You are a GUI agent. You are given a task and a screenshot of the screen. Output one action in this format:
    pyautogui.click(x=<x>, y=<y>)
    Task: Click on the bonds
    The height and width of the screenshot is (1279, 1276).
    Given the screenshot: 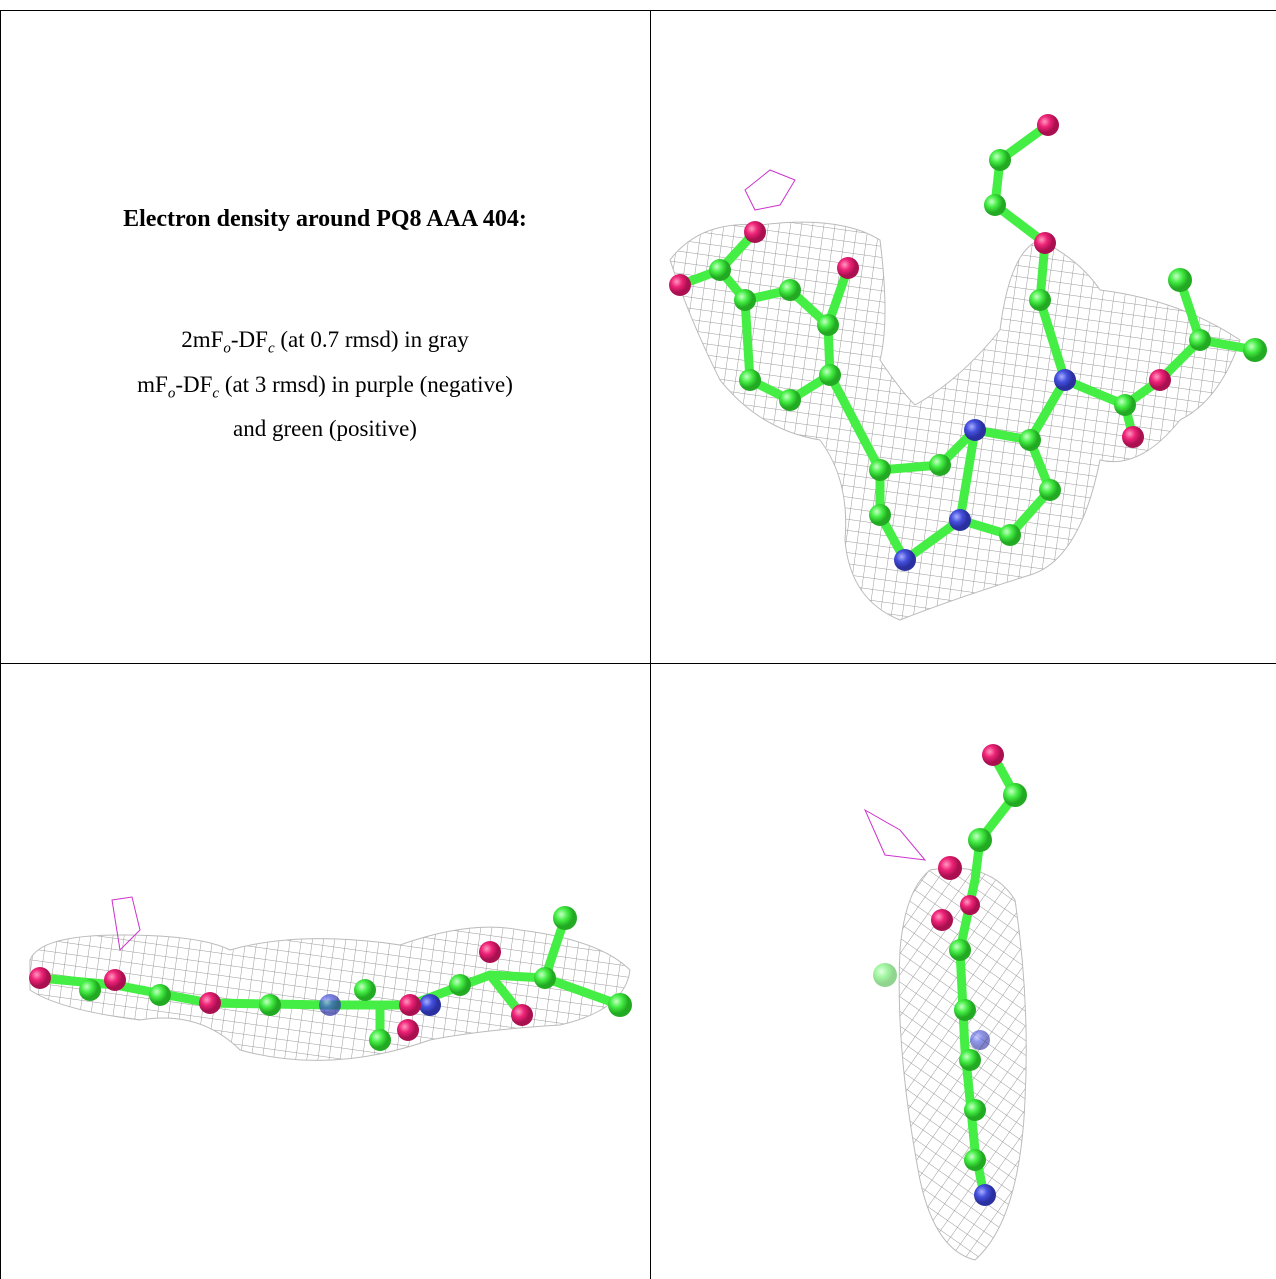 What is the action you would take?
    pyautogui.click(x=330, y=979)
    